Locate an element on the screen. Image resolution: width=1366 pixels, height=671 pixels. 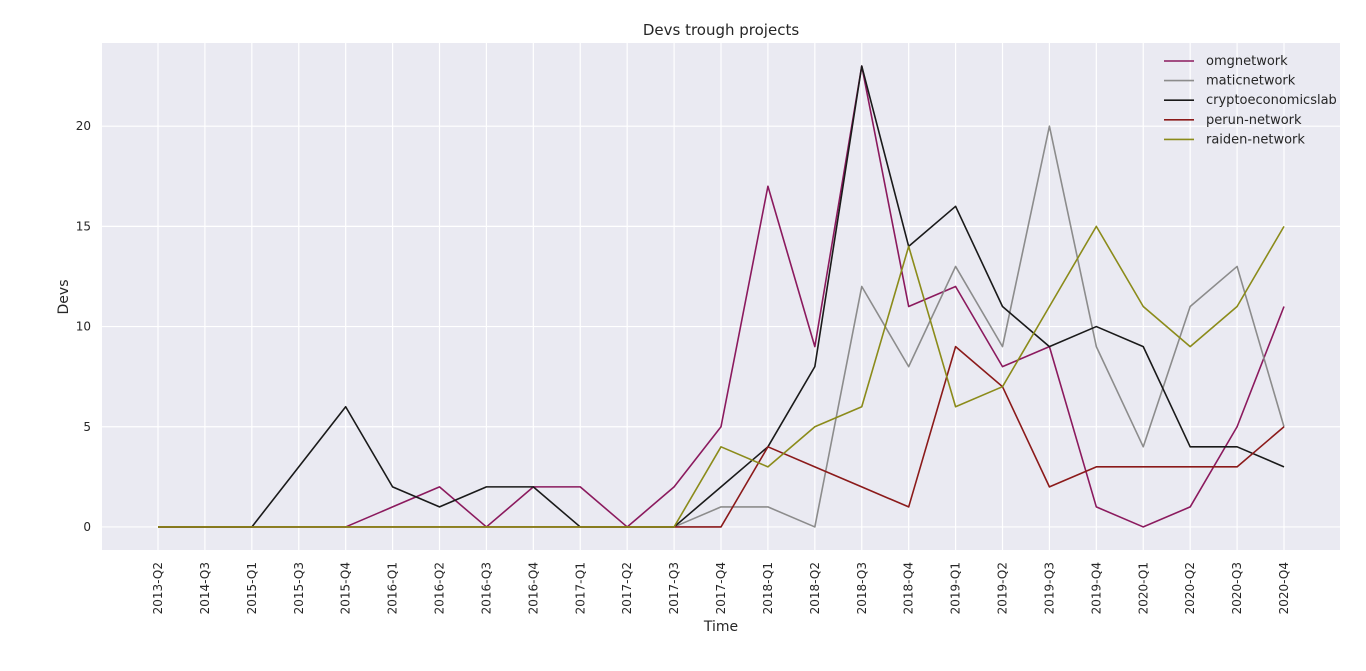
y-tick-label: 10 is located at coordinates (83, 327).